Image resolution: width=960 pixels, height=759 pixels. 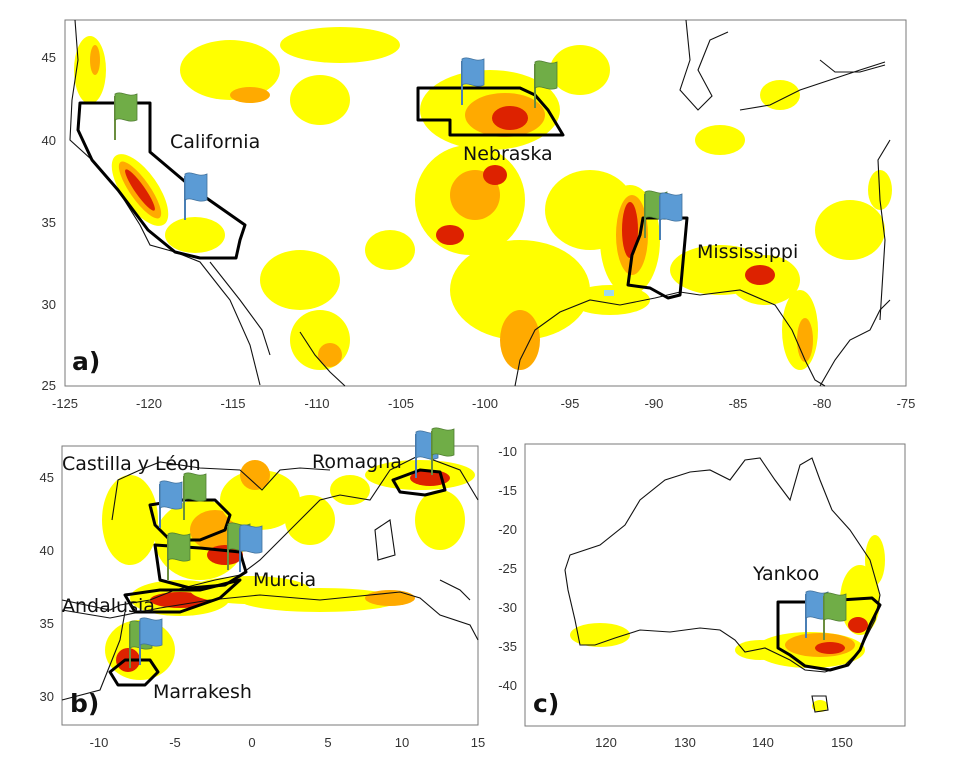 I want to click on nebraska-outline, so click(x=490, y=111).